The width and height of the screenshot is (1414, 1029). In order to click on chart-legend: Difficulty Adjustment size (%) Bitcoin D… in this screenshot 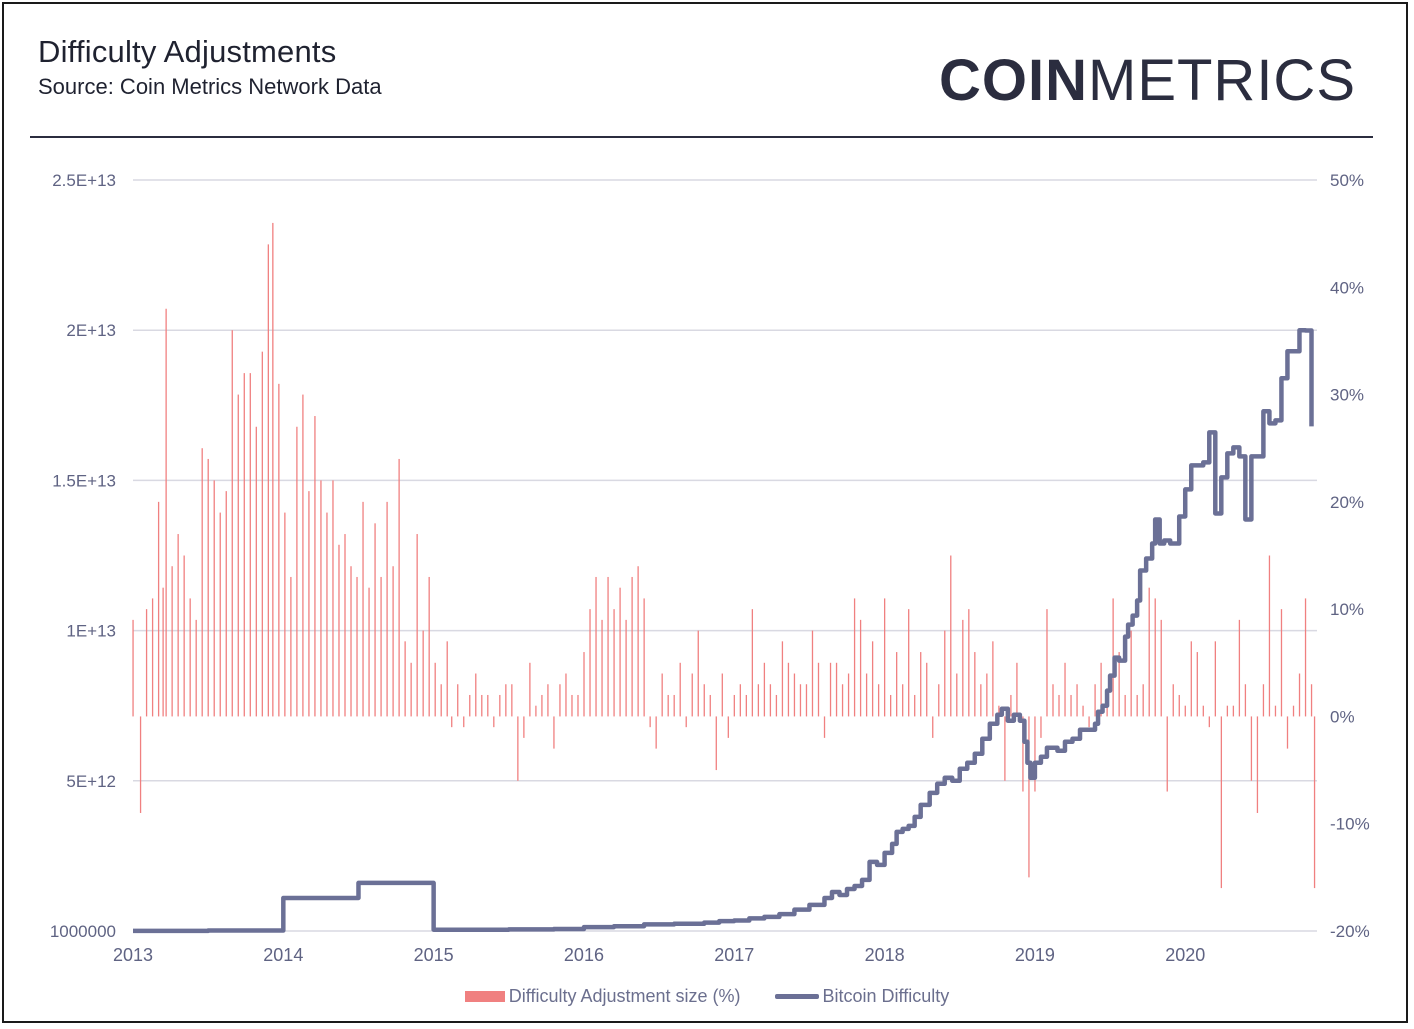, I will do `click(707, 996)`.